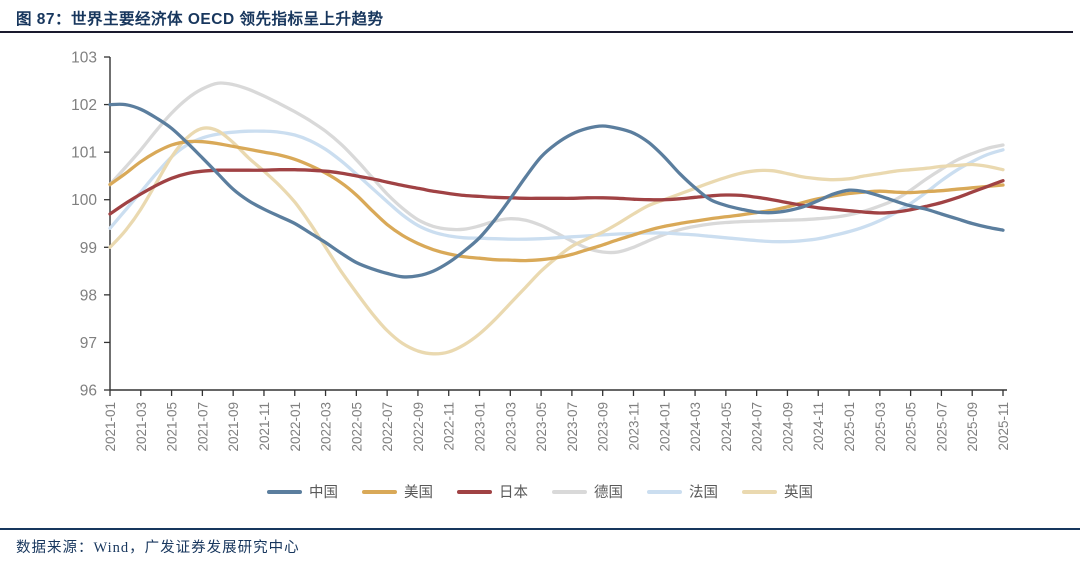 The width and height of the screenshot is (1080, 561). I want to click on x-axis-label: 2025-09, so click(972, 427).